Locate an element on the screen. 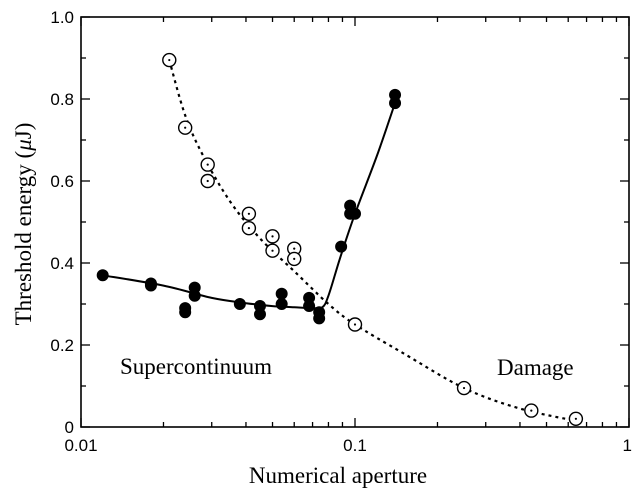 The height and width of the screenshot is (491, 637). y-axis-title: Threshold energy (μJ) is located at coordinates (23, 224).